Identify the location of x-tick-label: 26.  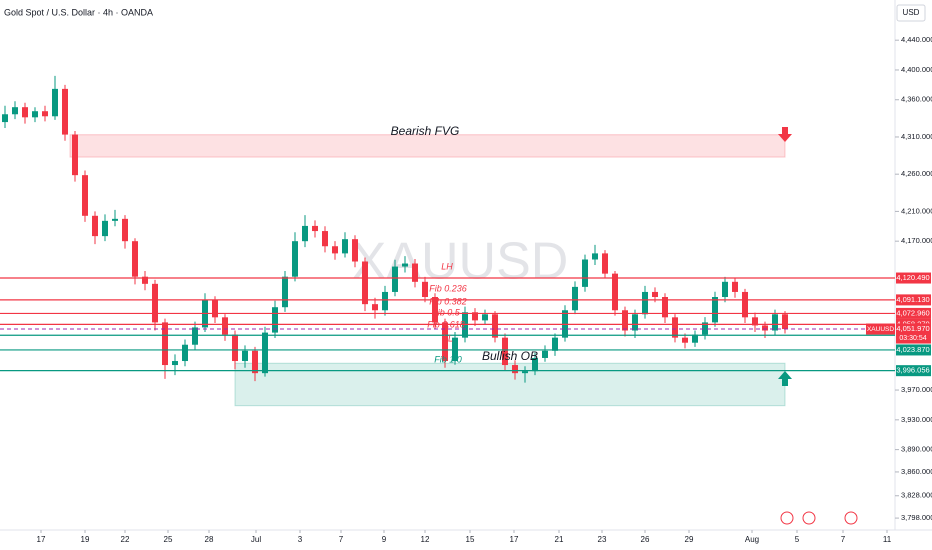
(645, 539).